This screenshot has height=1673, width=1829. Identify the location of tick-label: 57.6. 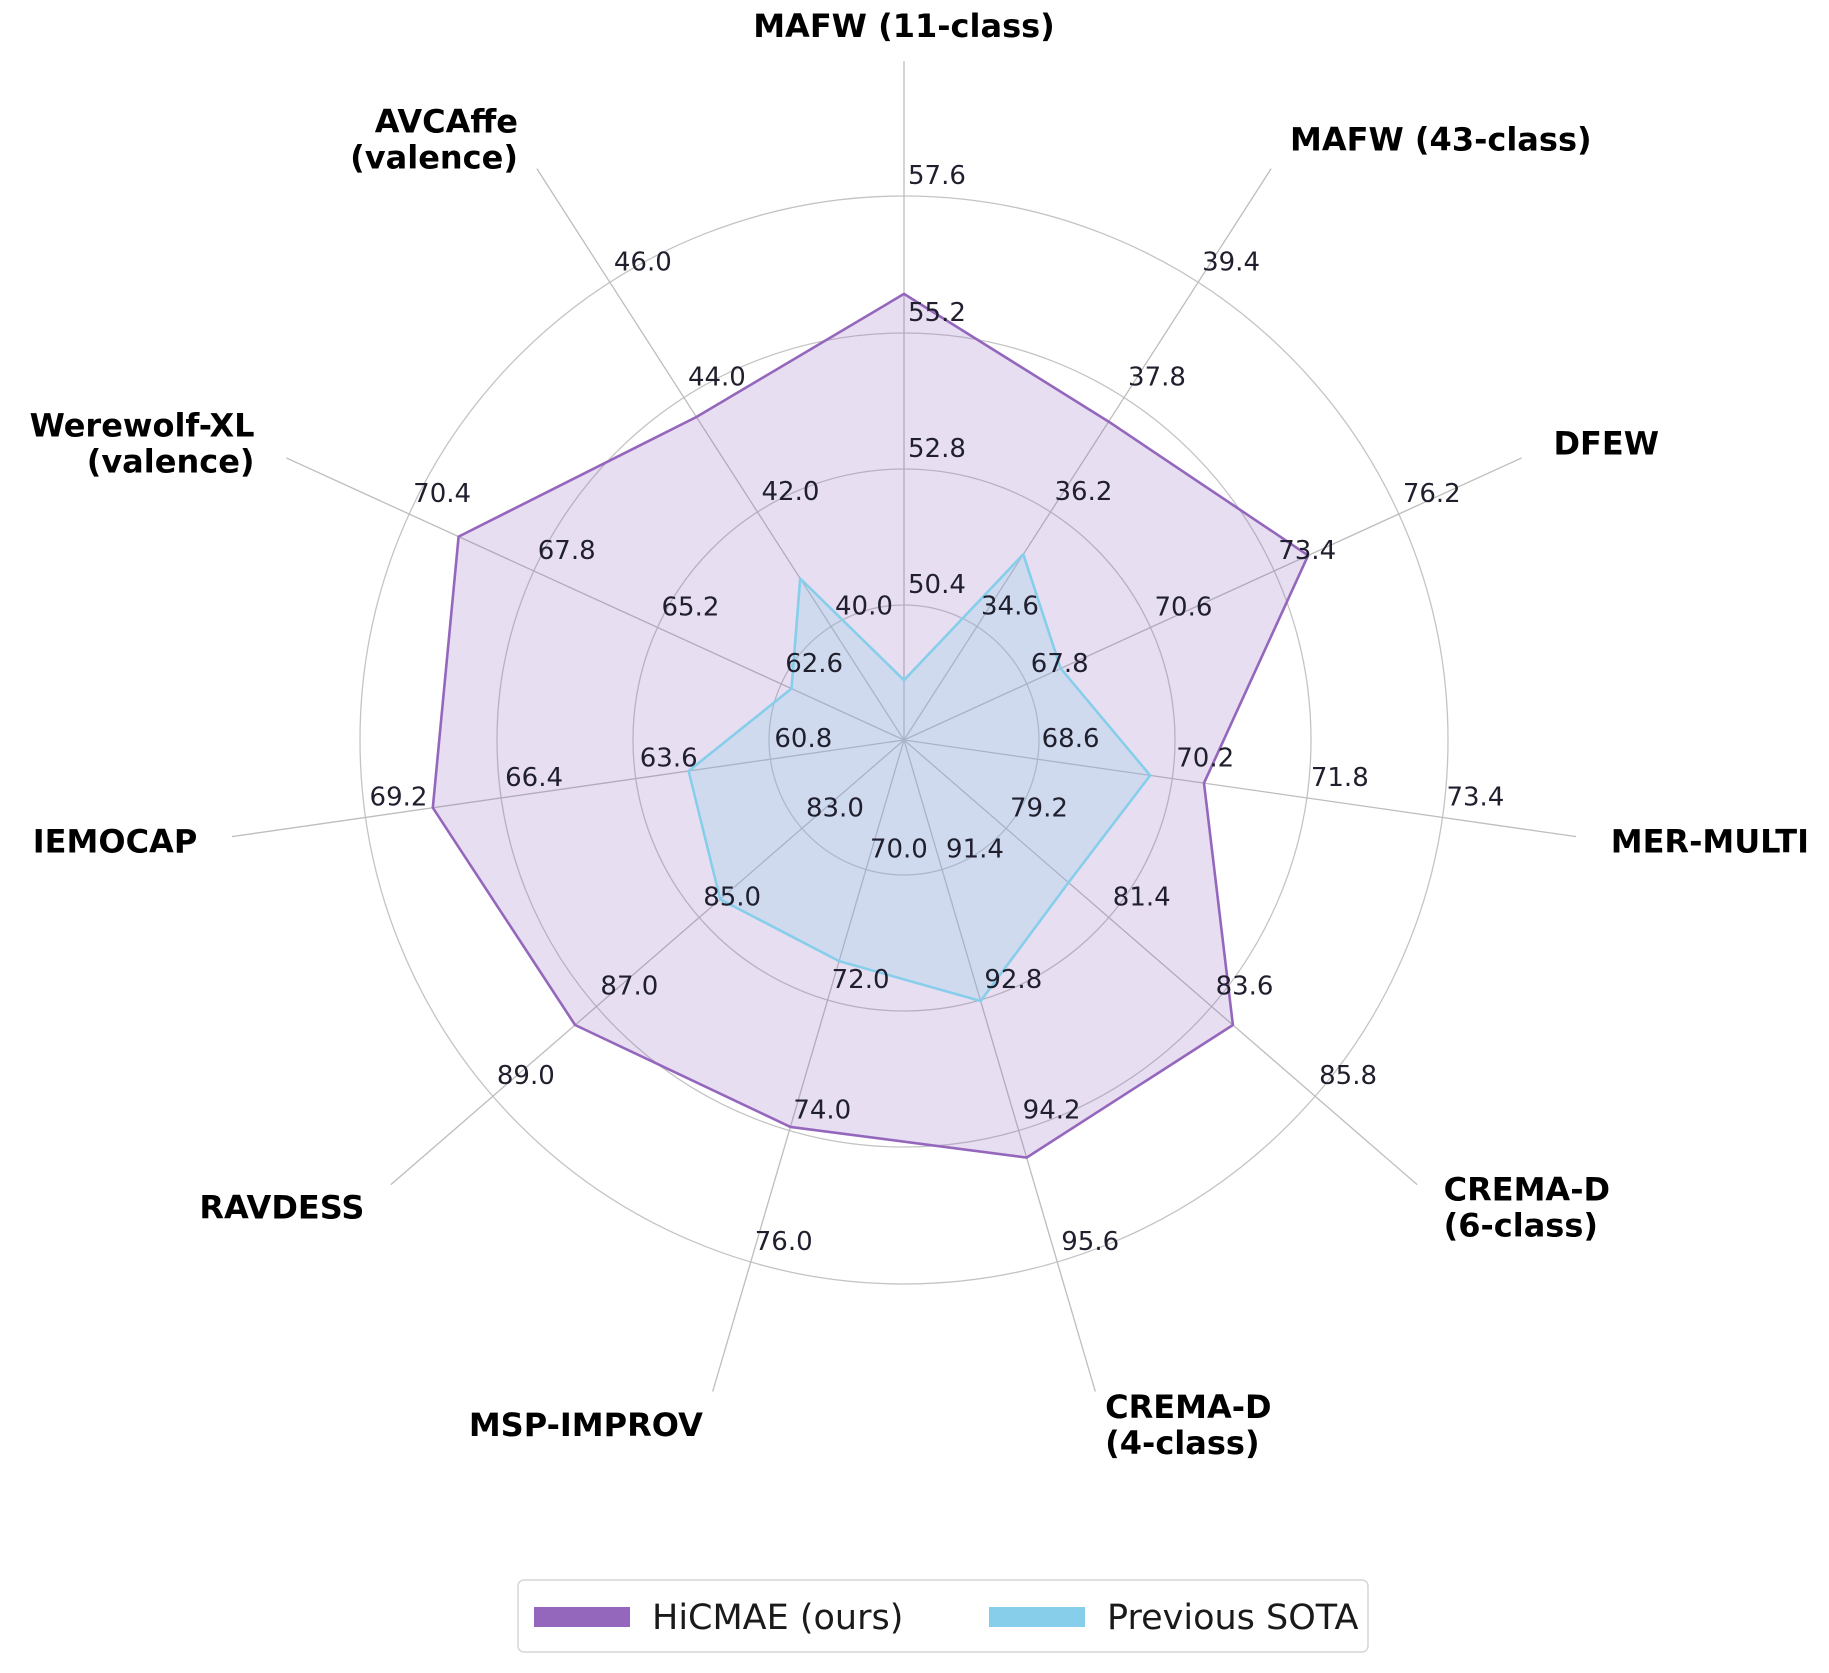
(937, 176).